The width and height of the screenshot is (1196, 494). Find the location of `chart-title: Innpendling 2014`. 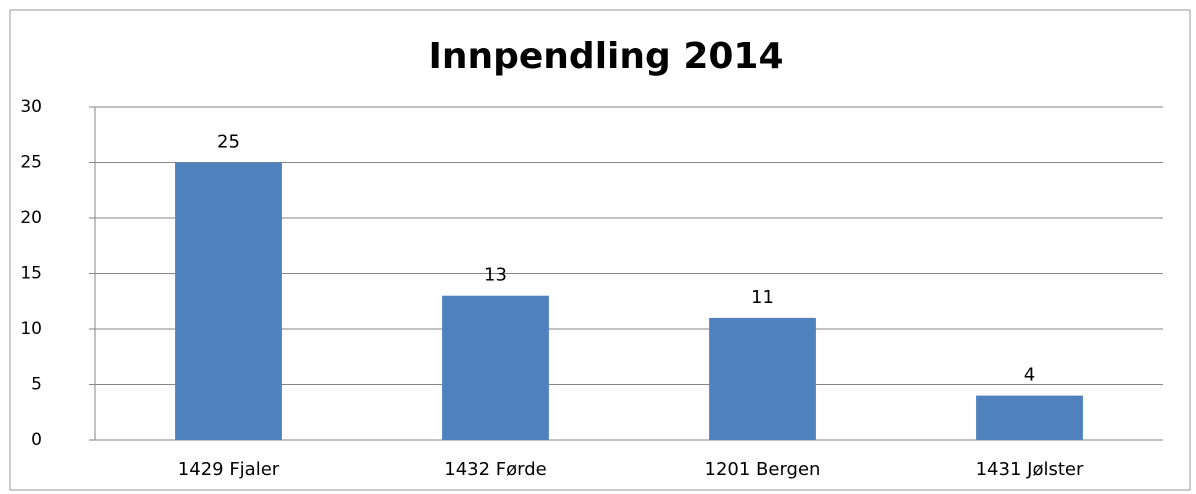

chart-title: Innpendling 2014 is located at coordinates (605, 56).